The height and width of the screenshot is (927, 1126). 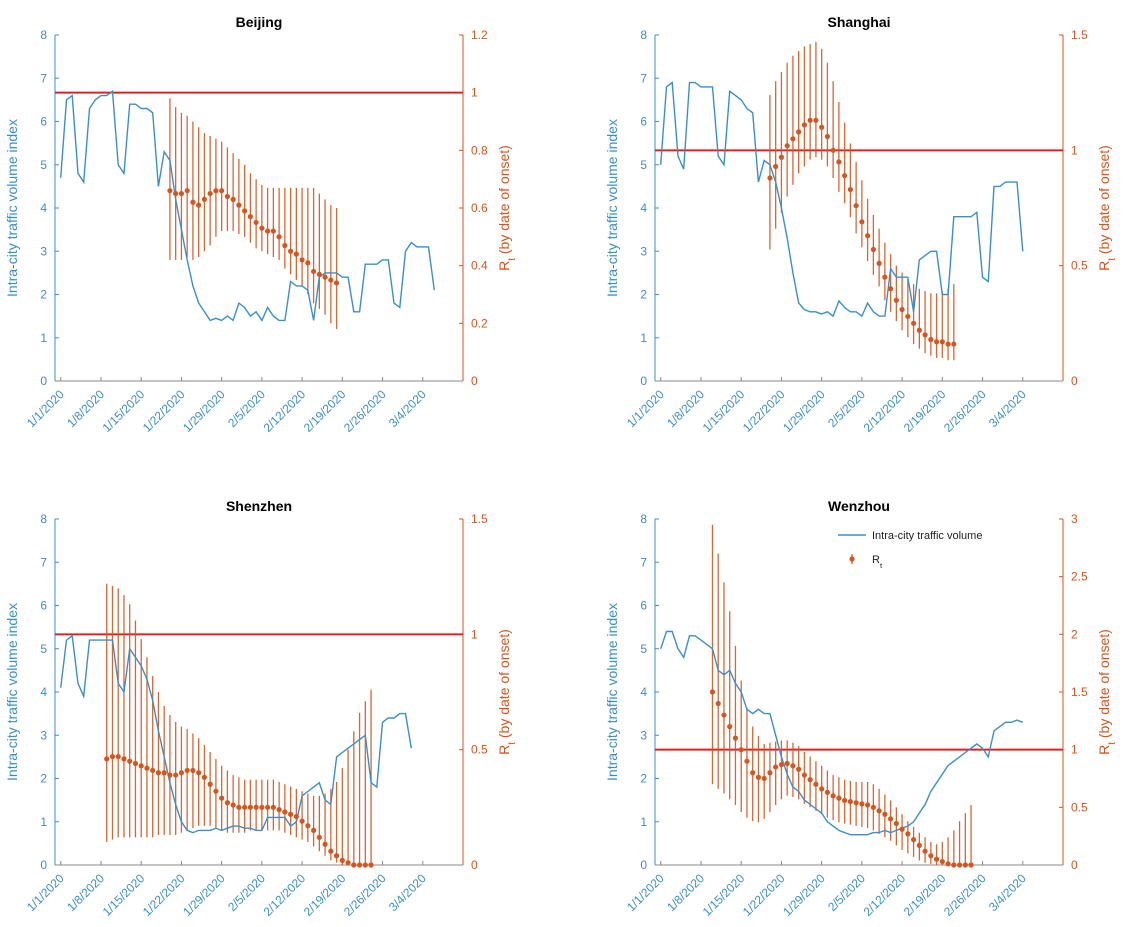 What do you see at coordinates (643, 779) in the screenshot?
I see `left-y-tick-label: 2` at bounding box center [643, 779].